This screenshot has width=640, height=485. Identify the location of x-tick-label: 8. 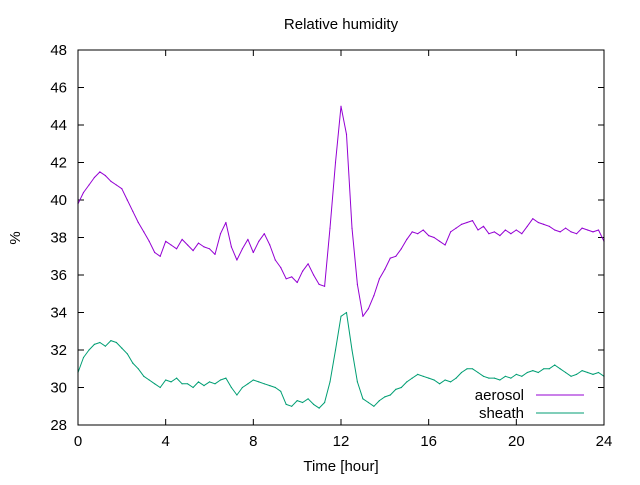
(253, 441).